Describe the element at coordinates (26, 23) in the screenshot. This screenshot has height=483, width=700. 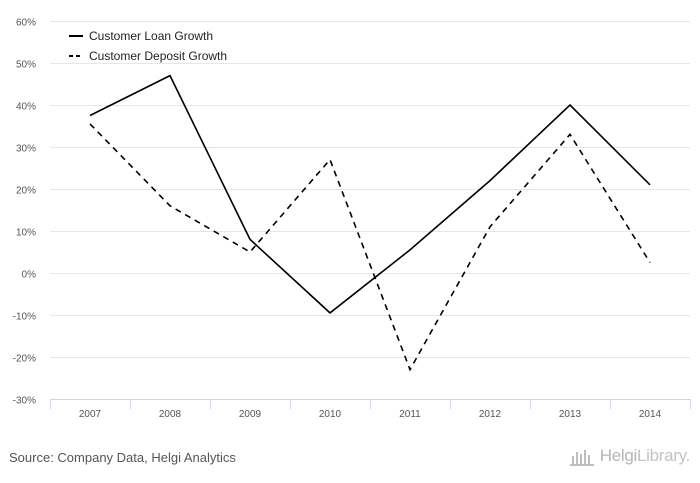
I see `y-tick-label: 60%` at that location.